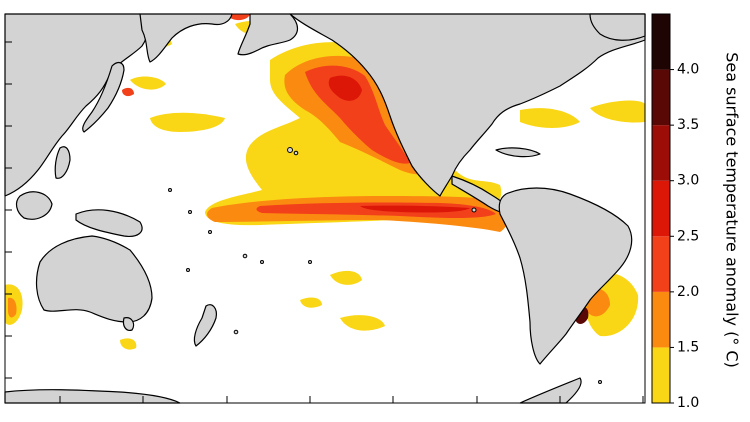  Describe the element at coordinates (148, 83) in the screenshot. I see `anomaly-central-north` at that location.